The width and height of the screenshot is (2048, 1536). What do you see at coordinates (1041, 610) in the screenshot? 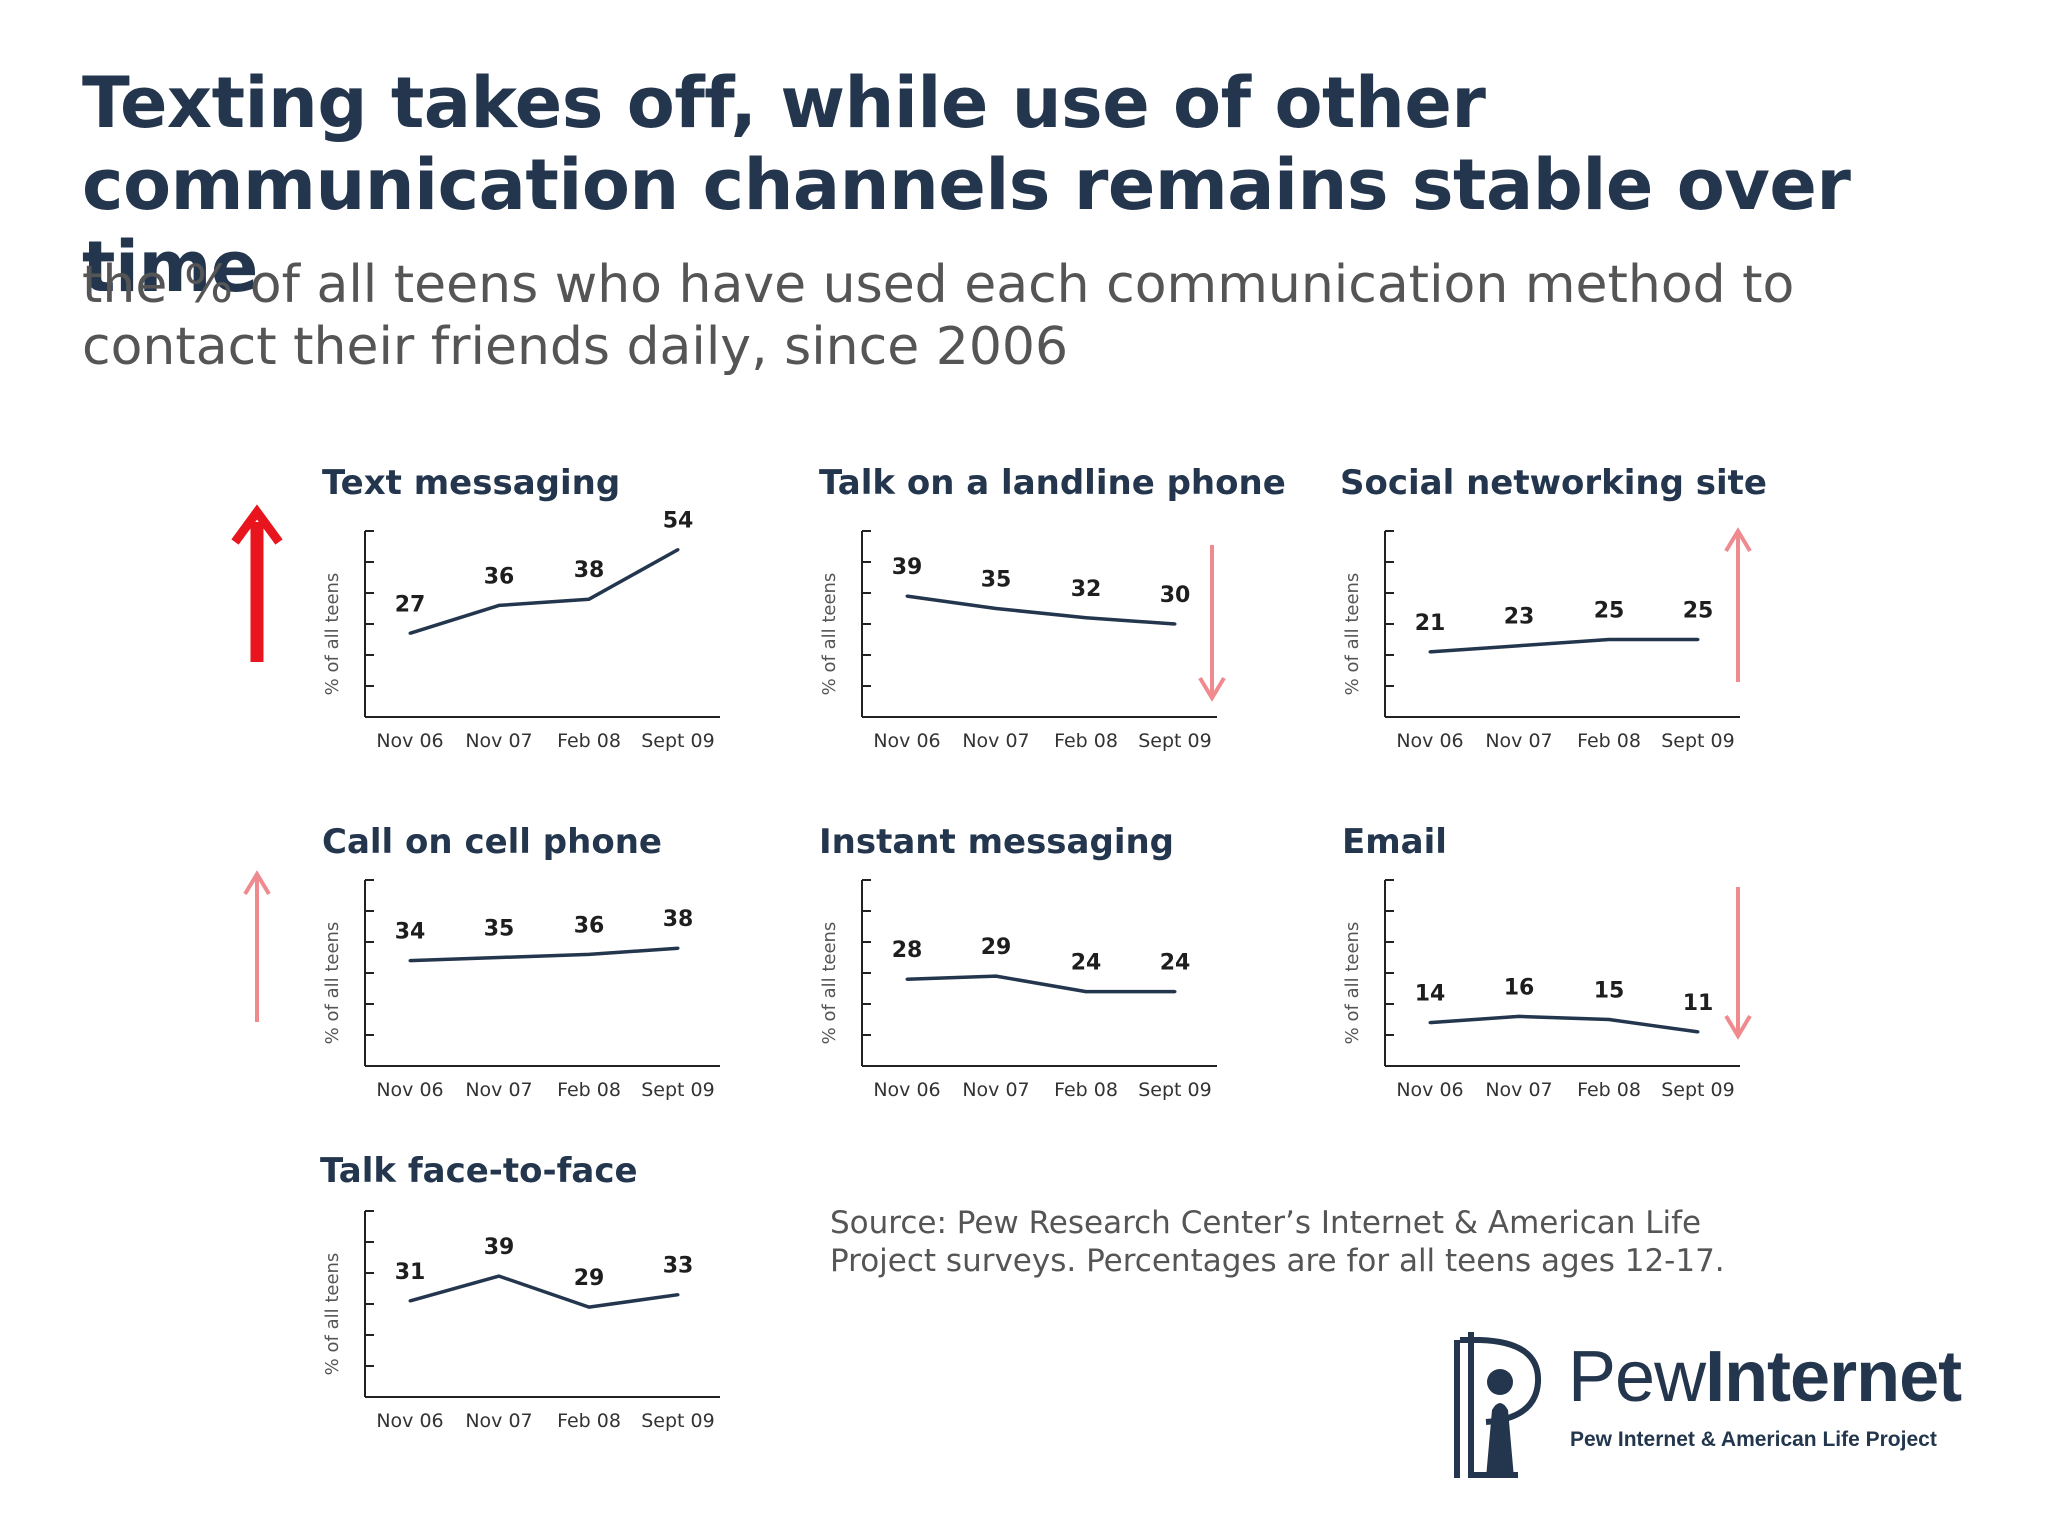
I see `series-line-talk-on-a-landline-phone` at bounding box center [1041, 610].